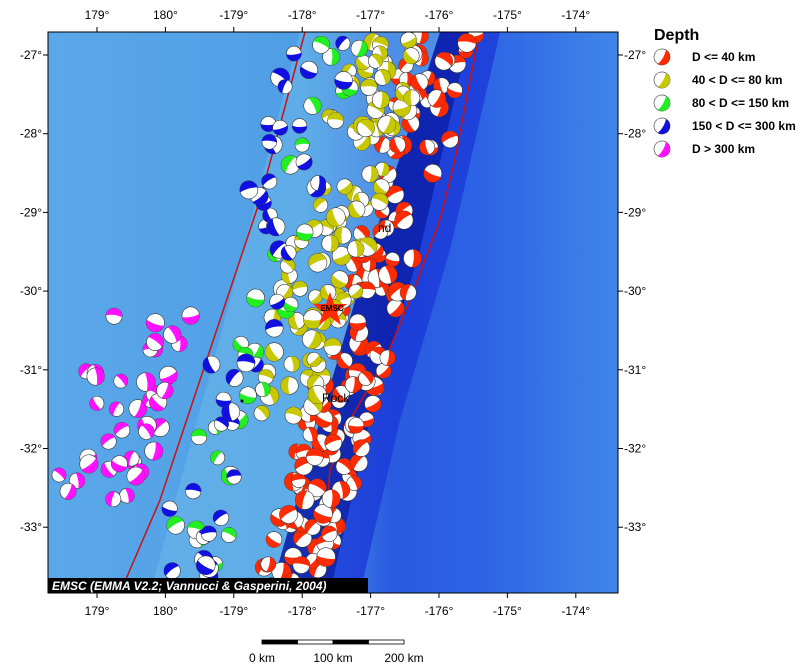 This screenshot has height=672, width=810. I want to click on x-tick-label: -178°, so click(302, 15).